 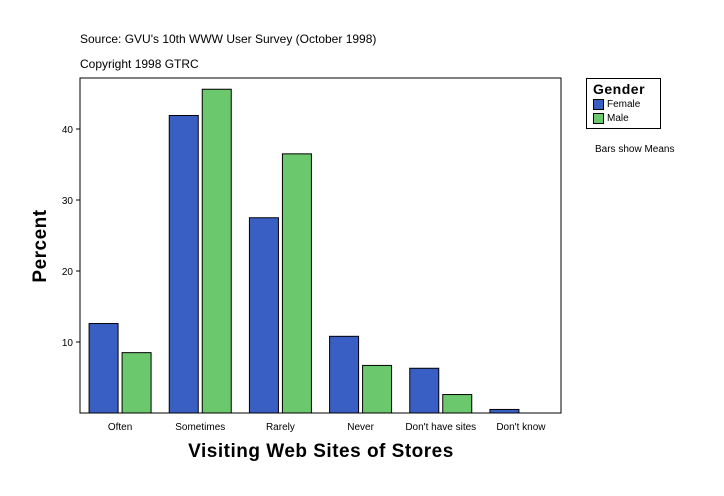 I want to click on legend-item-female: Female, so click(x=616, y=104).